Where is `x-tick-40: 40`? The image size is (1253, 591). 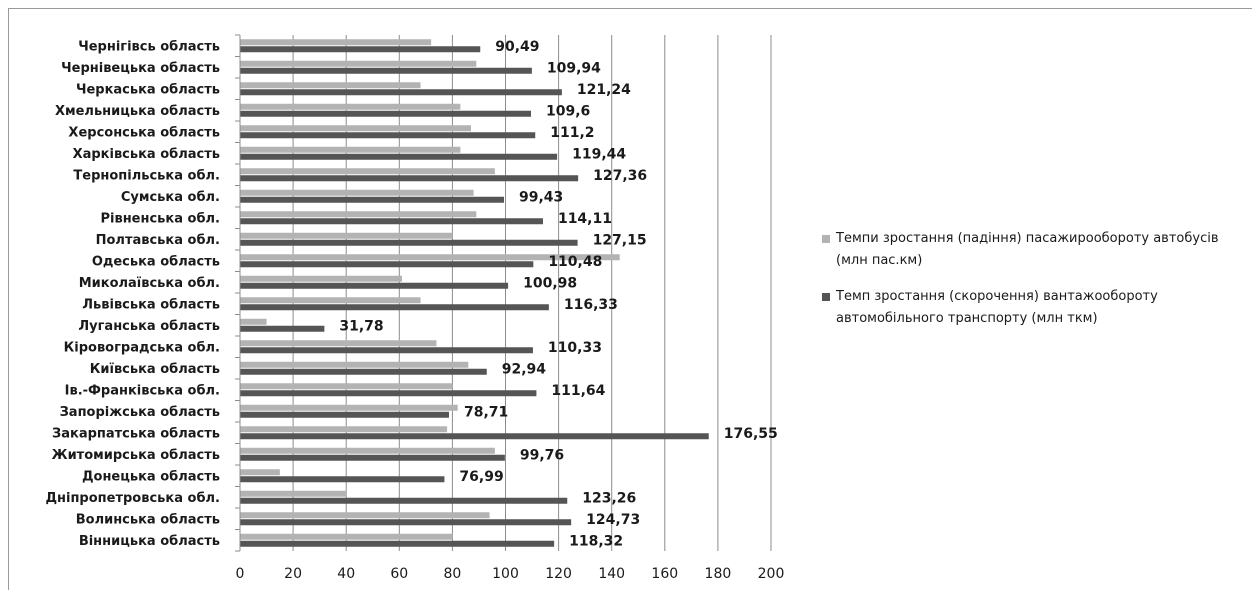
x-tick-40: 40 is located at coordinates (346, 574).